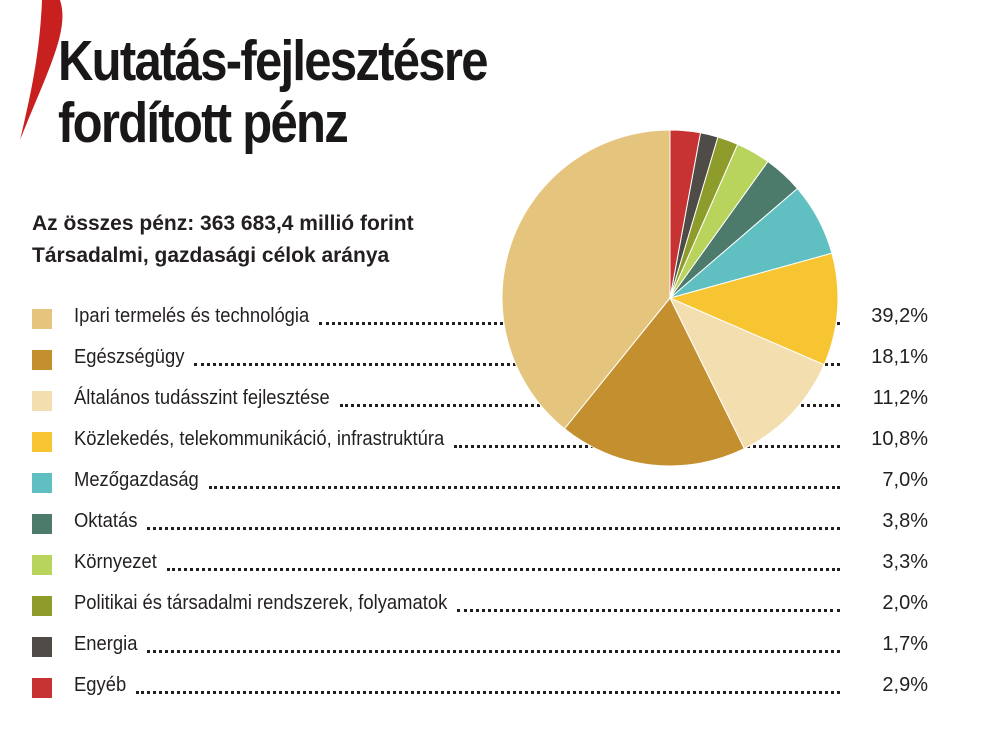 The image size is (1000, 737). What do you see at coordinates (905, 480) in the screenshot?
I see `legend-value: 7,0%` at bounding box center [905, 480].